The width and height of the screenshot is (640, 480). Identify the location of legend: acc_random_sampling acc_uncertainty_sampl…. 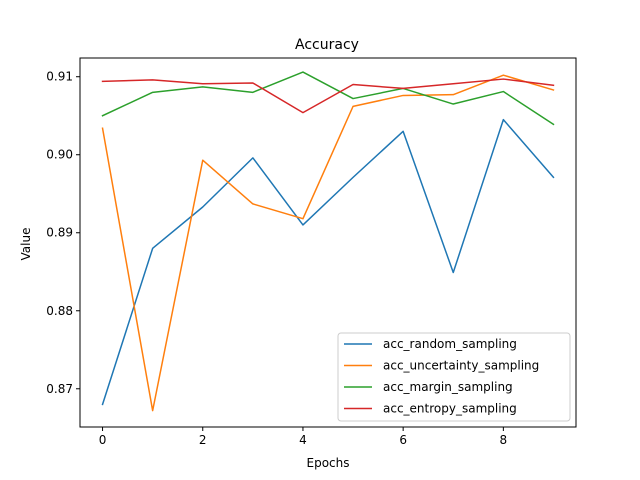
(454, 377).